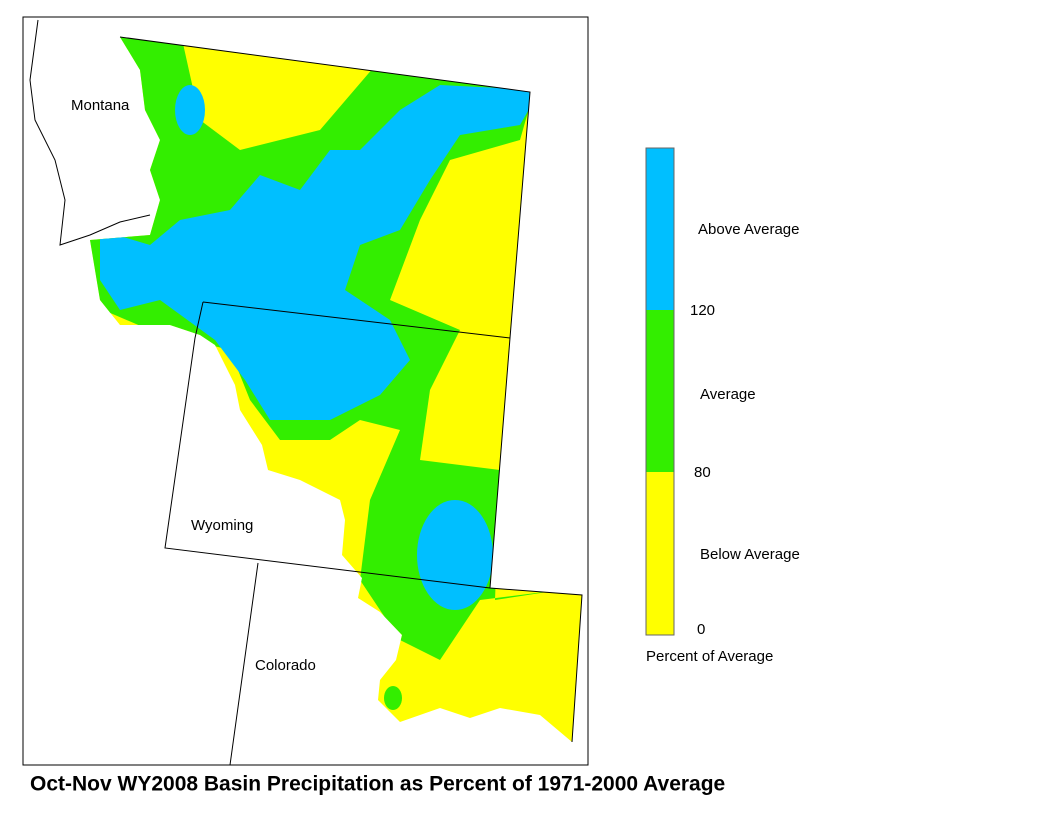 The width and height of the screenshot is (1056, 821). Describe the element at coordinates (701, 629) in the screenshot. I see `legend-break: 0` at that location.